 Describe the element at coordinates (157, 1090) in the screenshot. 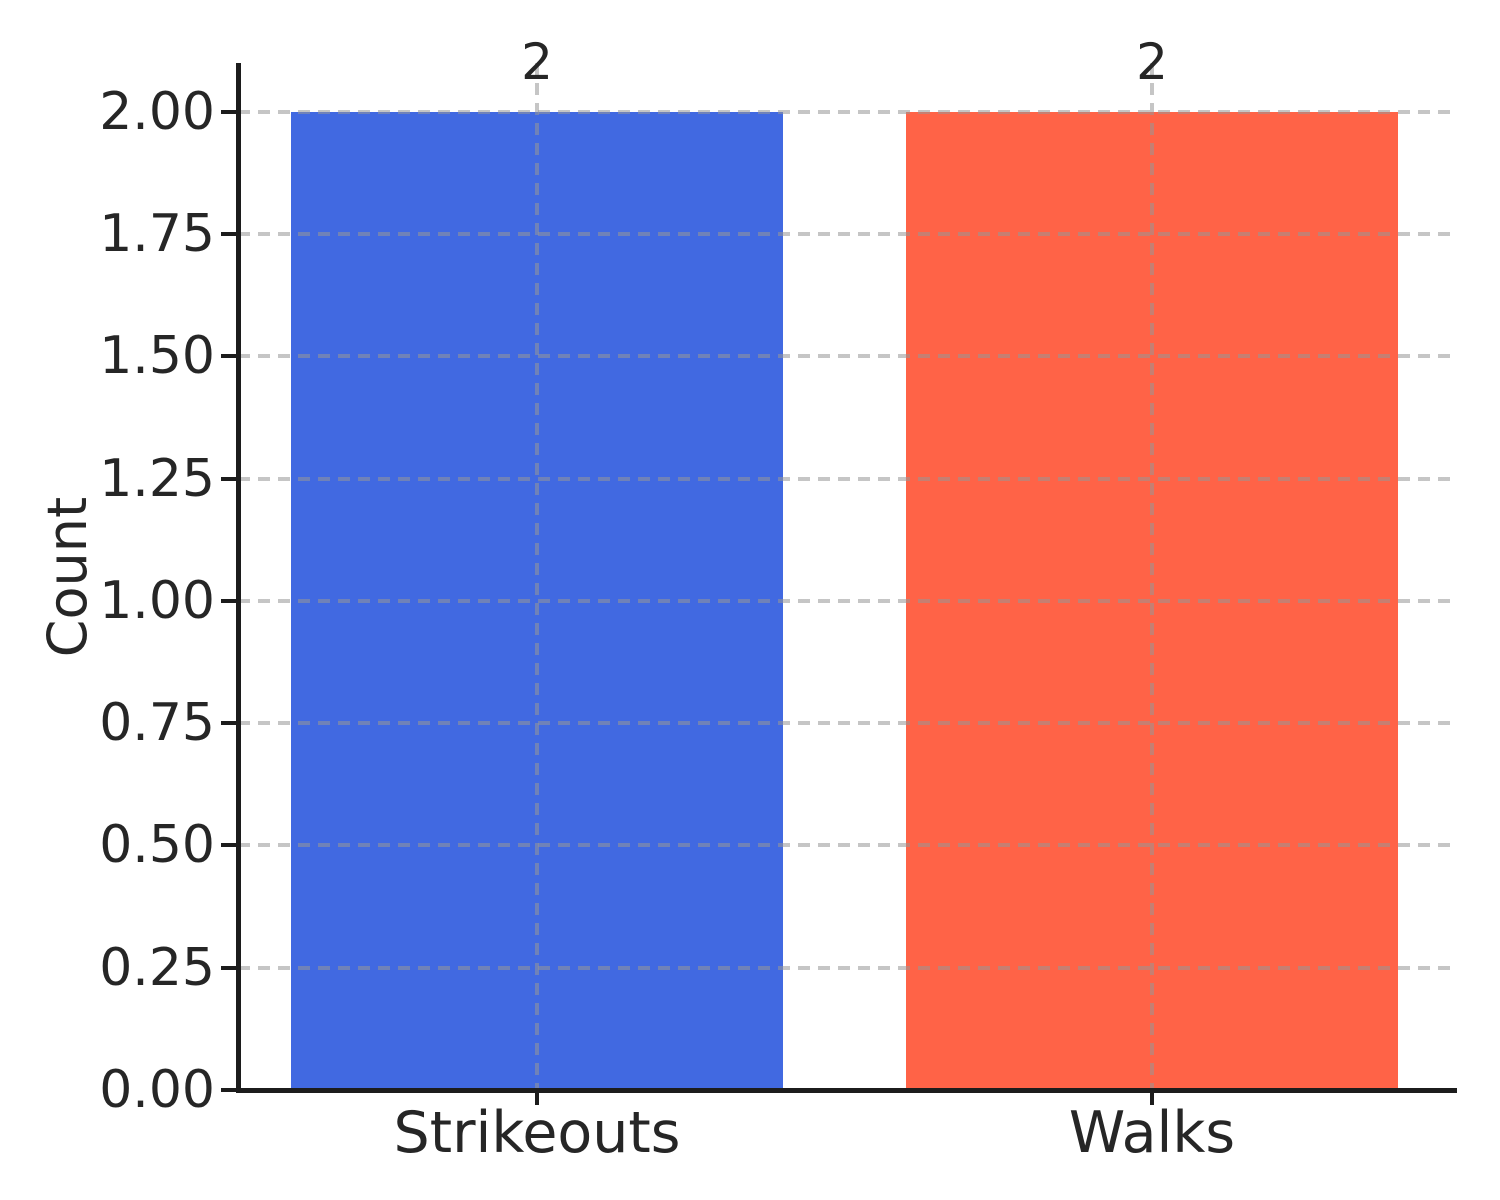

I see `y-tick-label: 0.00` at that location.